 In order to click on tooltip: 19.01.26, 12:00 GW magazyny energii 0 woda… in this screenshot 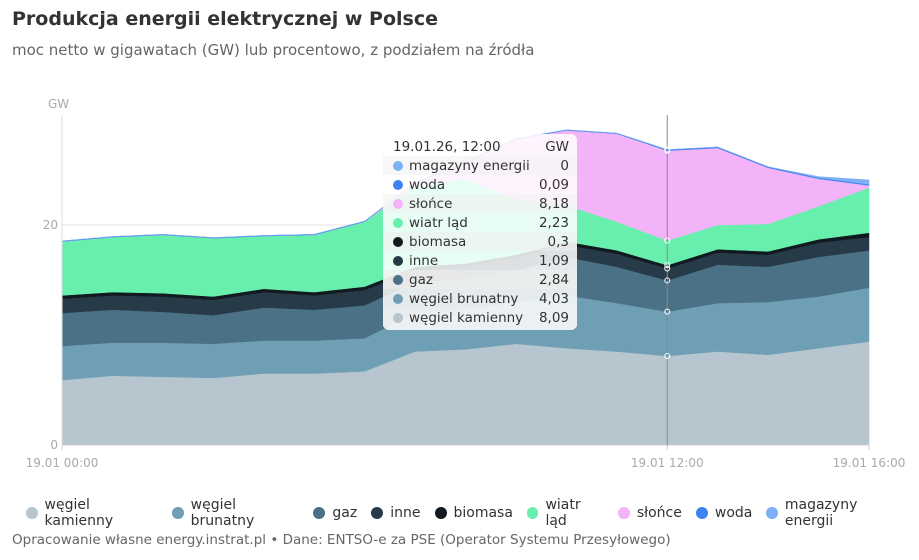, I will do `click(480, 232)`.